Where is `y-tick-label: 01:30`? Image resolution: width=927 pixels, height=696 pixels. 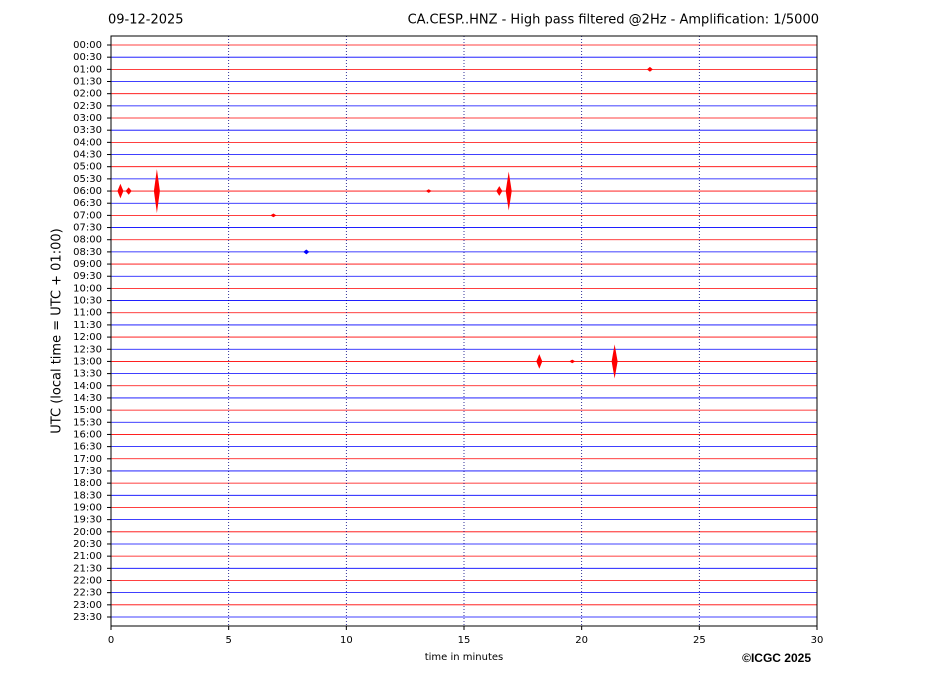 y-tick-label: 01:30 is located at coordinates (87, 82).